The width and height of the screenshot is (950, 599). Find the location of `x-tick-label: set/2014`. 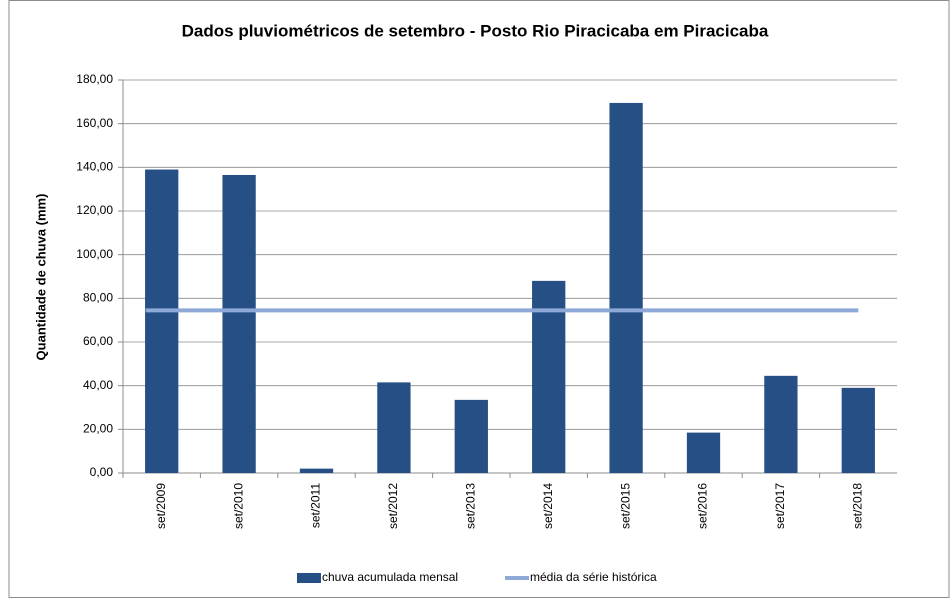

x-tick-label: set/2014 is located at coordinates (548, 506).